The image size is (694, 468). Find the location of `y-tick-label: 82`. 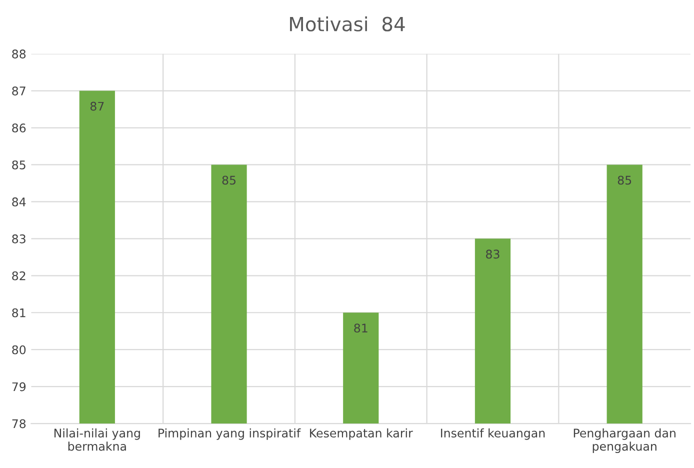

y-tick-label: 82 is located at coordinates (19, 275).